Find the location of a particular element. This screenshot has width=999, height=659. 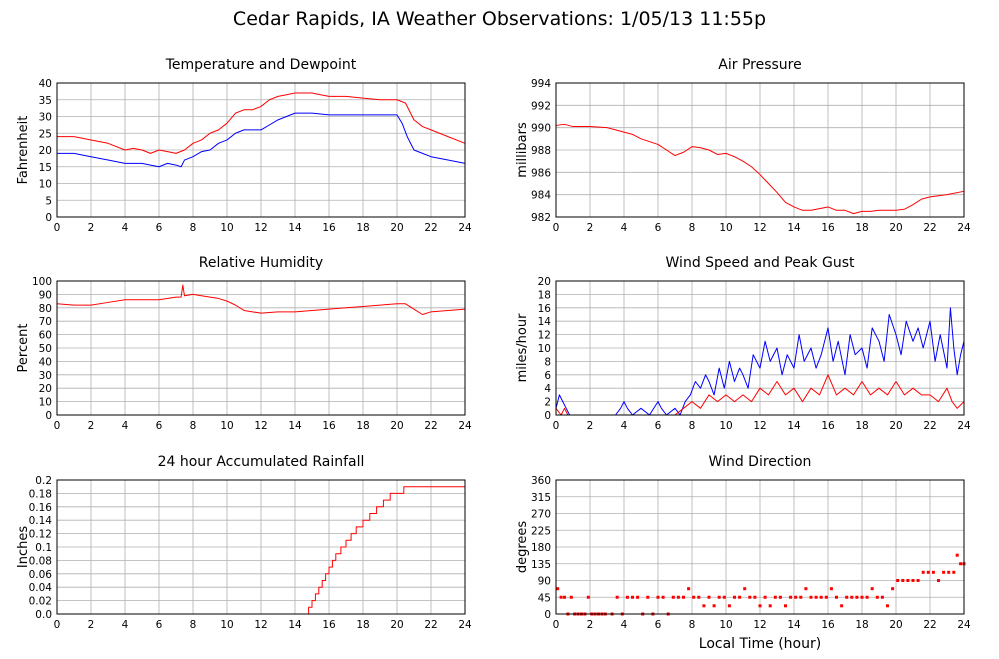

chart-title: Relative Humidity is located at coordinates (261, 263).